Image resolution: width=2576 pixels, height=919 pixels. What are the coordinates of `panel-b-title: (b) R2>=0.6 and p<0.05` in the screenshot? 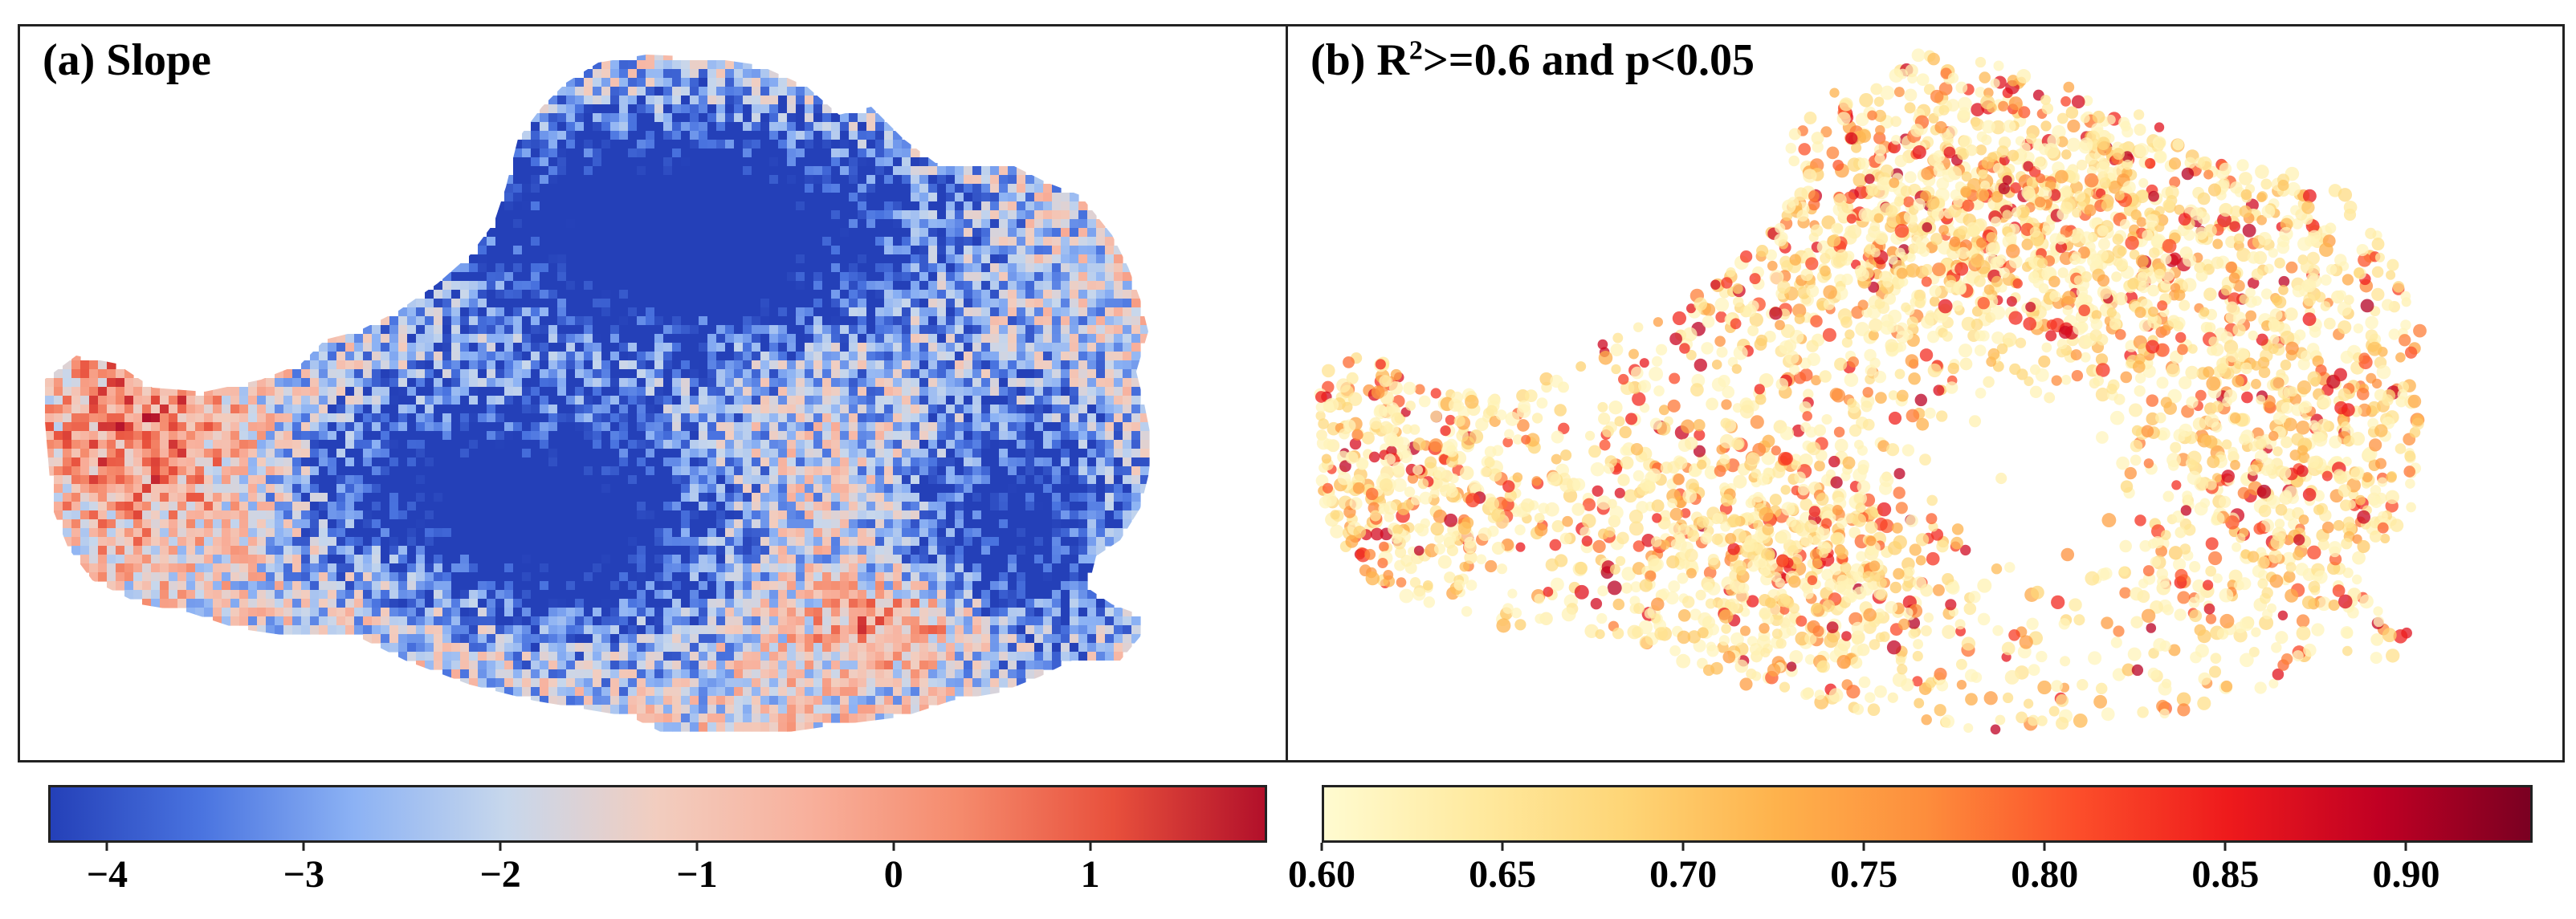 It's located at (1532, 61).